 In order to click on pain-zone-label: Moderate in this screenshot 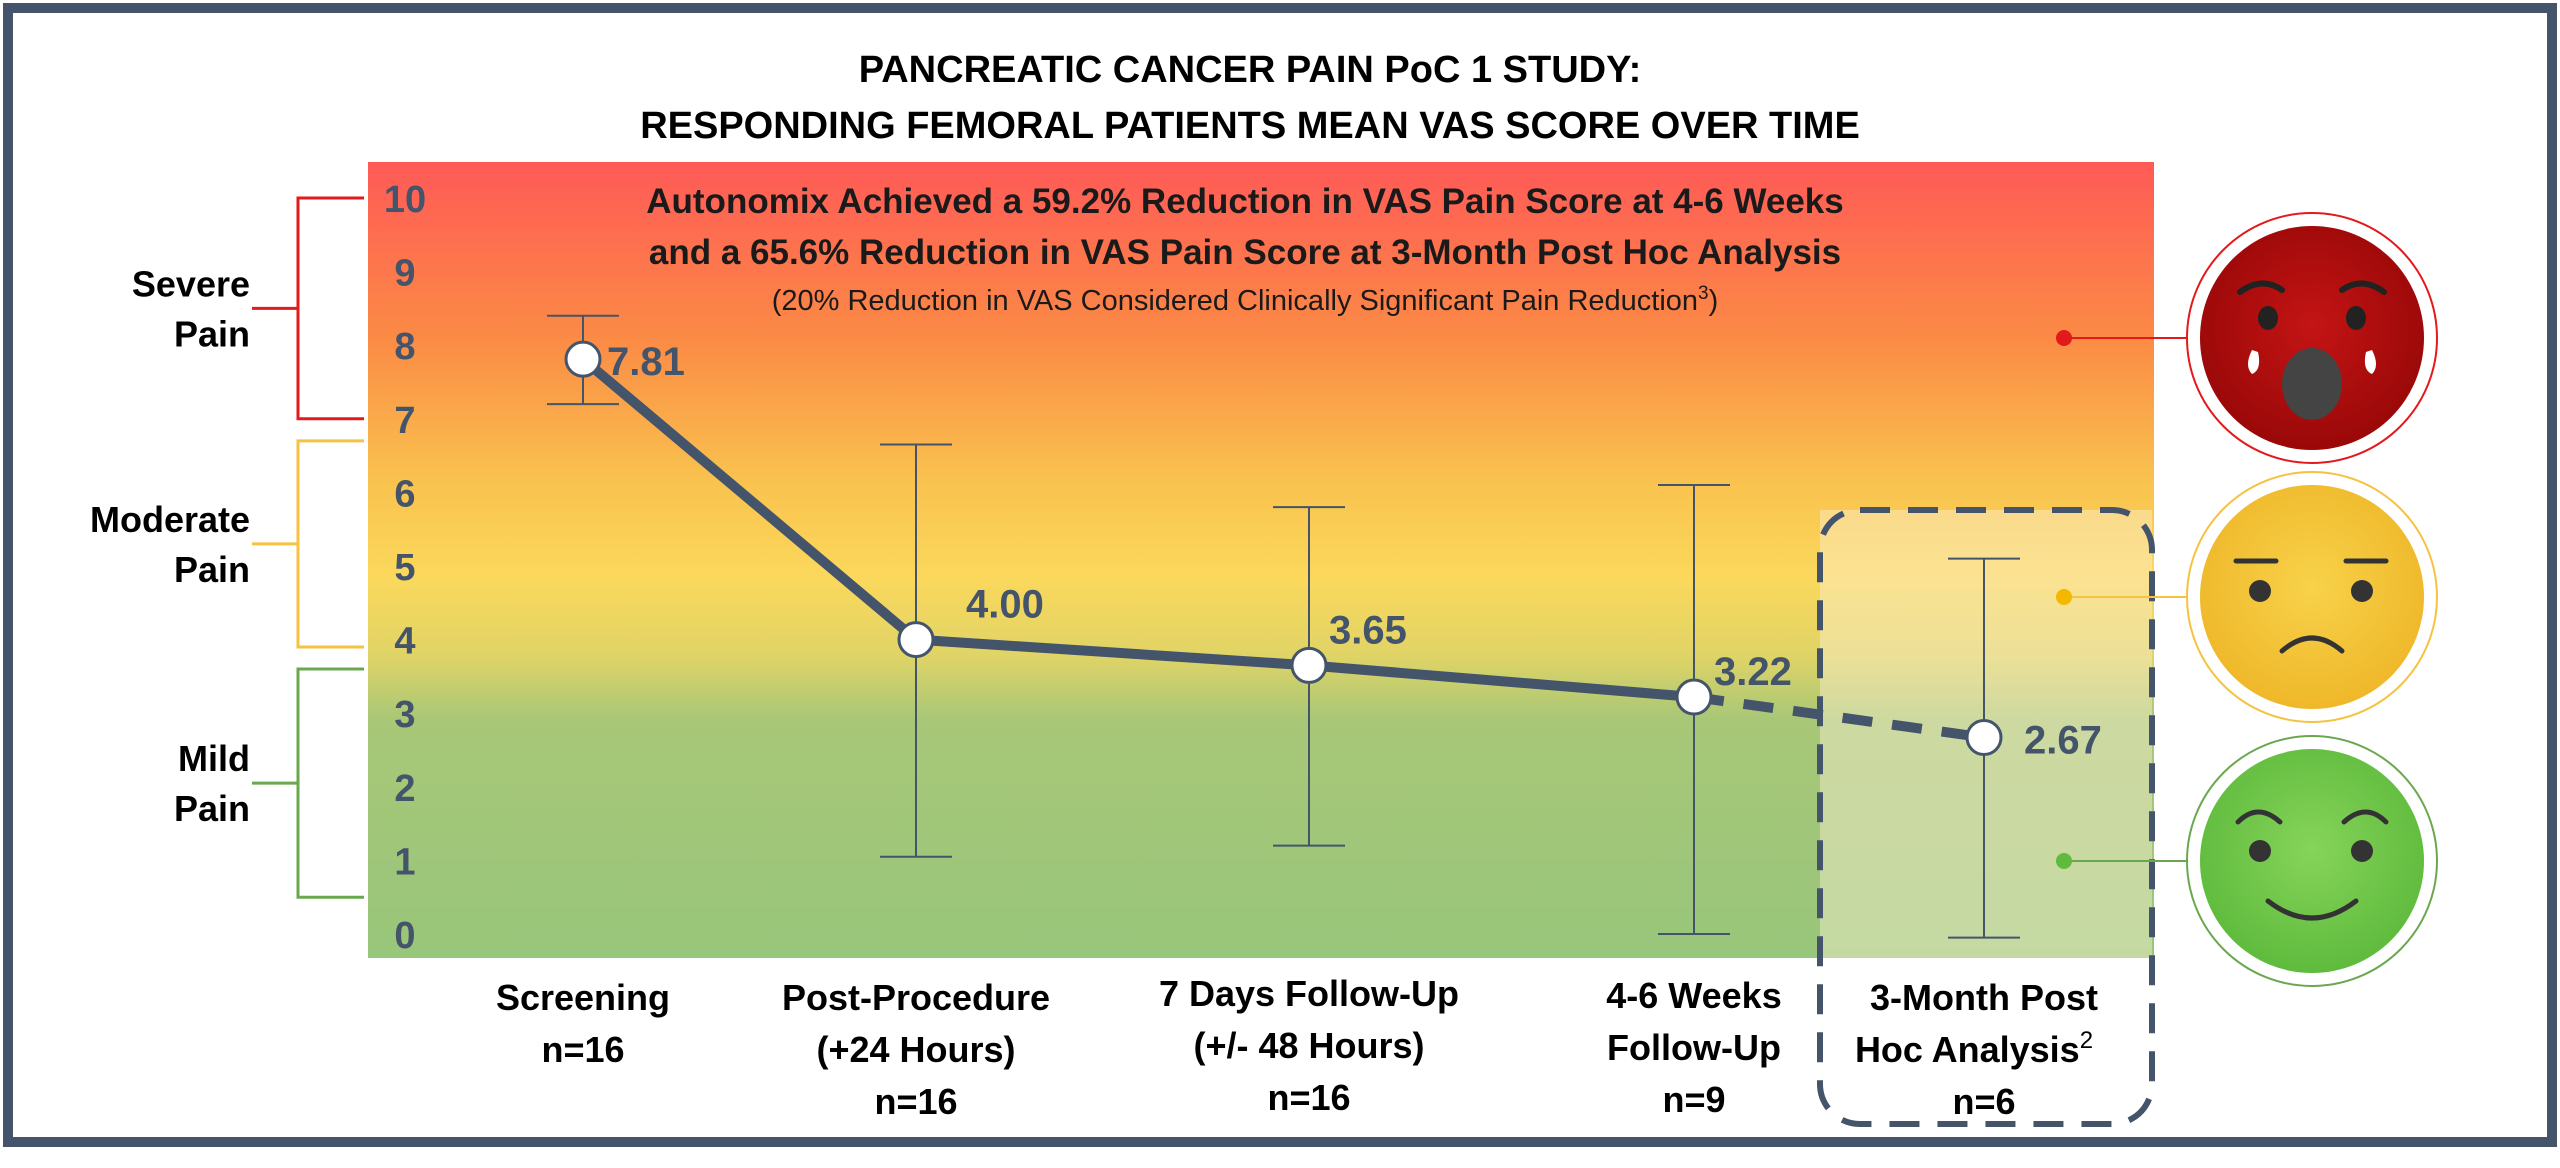, I will do `click(170, 519)`.